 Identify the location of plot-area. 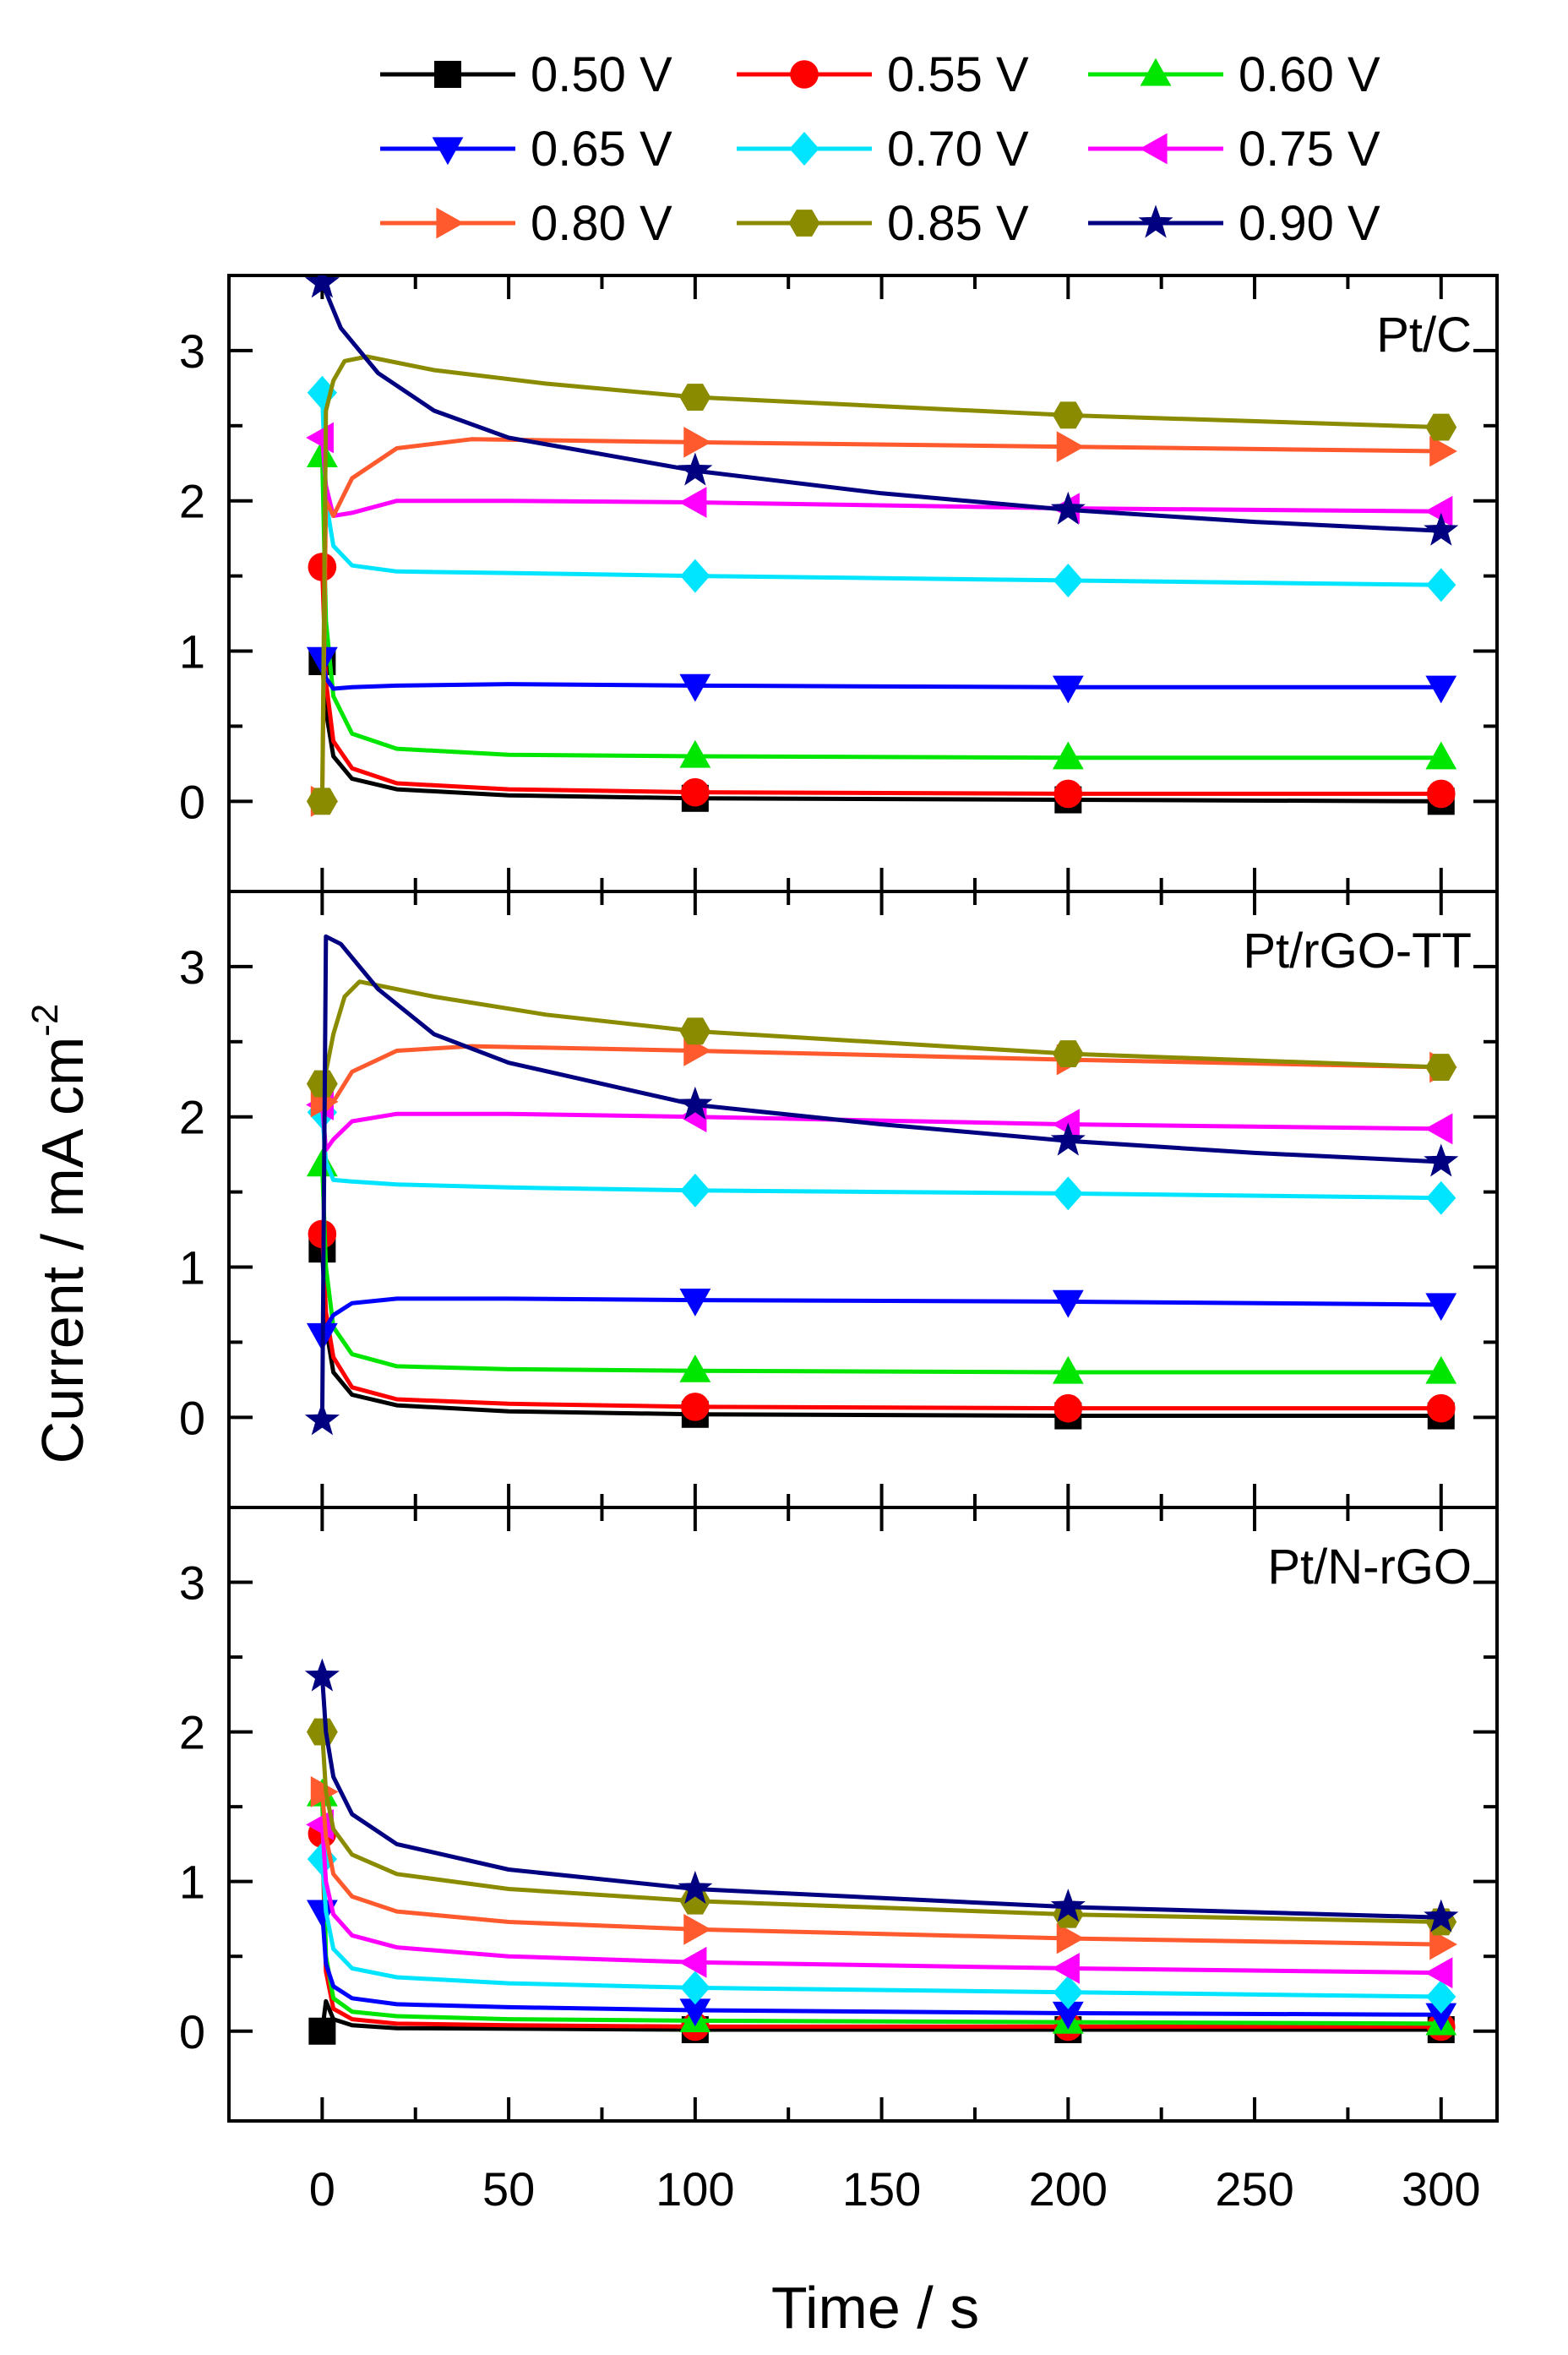
(881, 1851).